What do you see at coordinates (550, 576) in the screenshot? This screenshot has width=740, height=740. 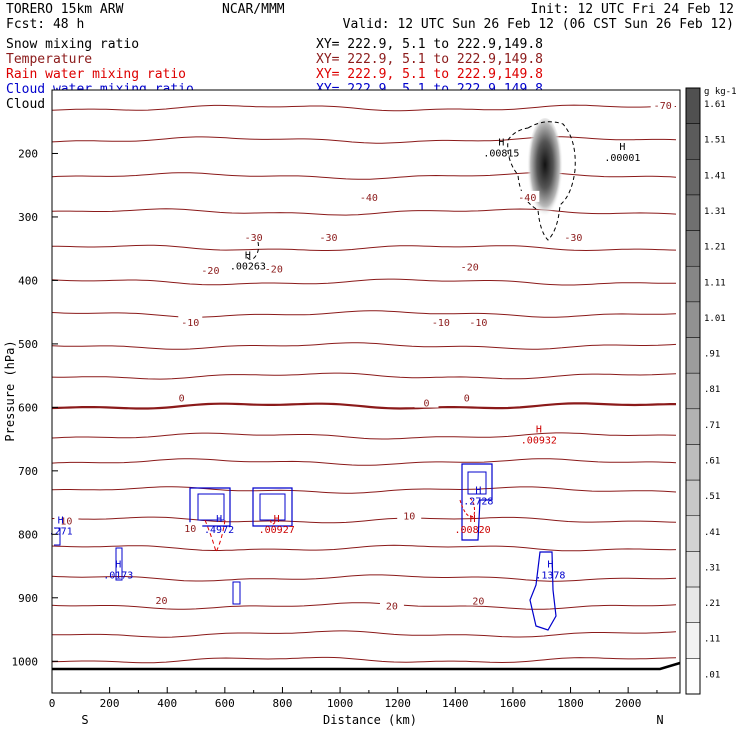 I see `maximum-value: .1378` at bounding box center [550, 576].